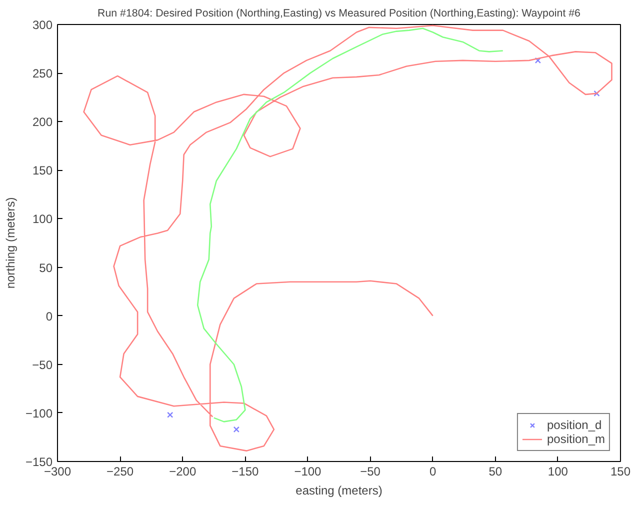  What do you see at coordinates (42, 122) in the screenshot?
I see `y-tick-label: 200` at bounding box center [42, 122].